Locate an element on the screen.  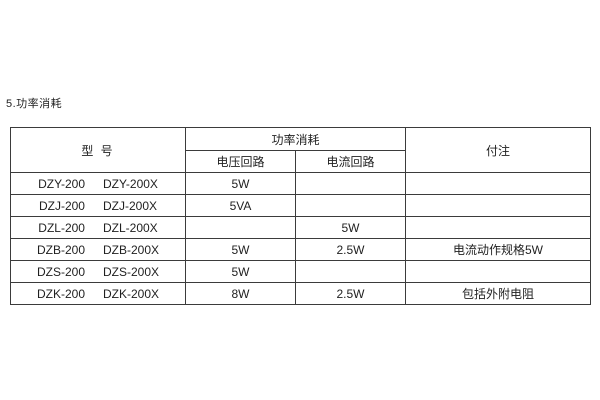
table-header-row-2: 电压回路 电流回路 is located at coordinates (301, 161).